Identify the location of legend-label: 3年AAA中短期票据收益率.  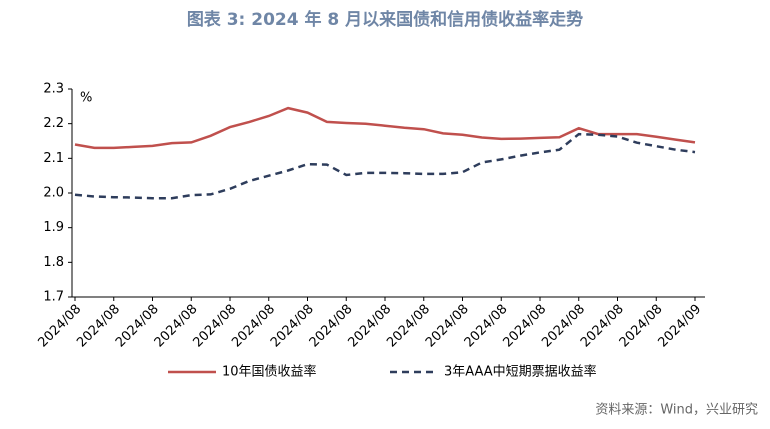
(520, 372).